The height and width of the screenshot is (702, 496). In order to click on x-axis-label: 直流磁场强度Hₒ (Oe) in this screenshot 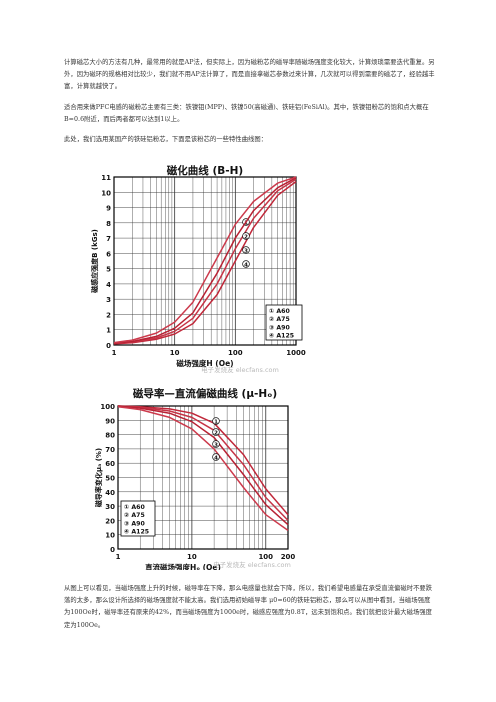, I will do `click(183, 566)`.